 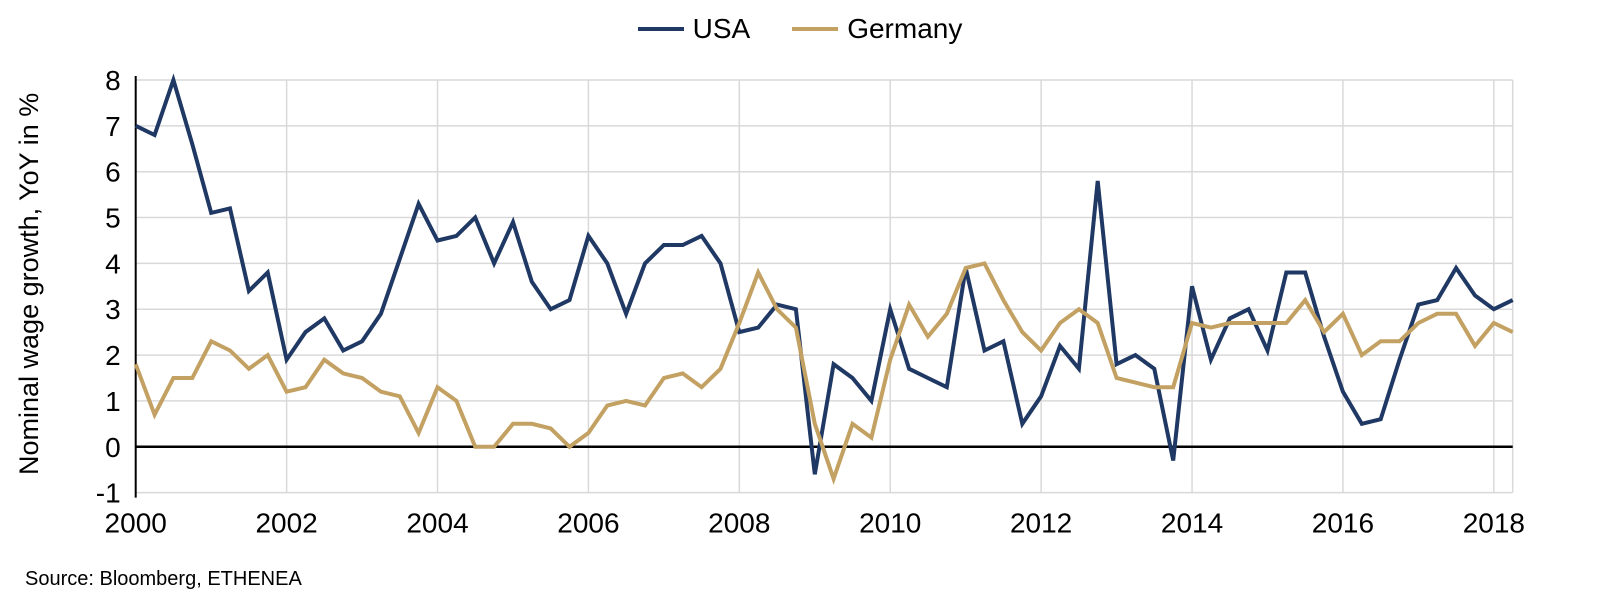 I want to click on y-tick-label-0: 0, so click(x=113, y=447).